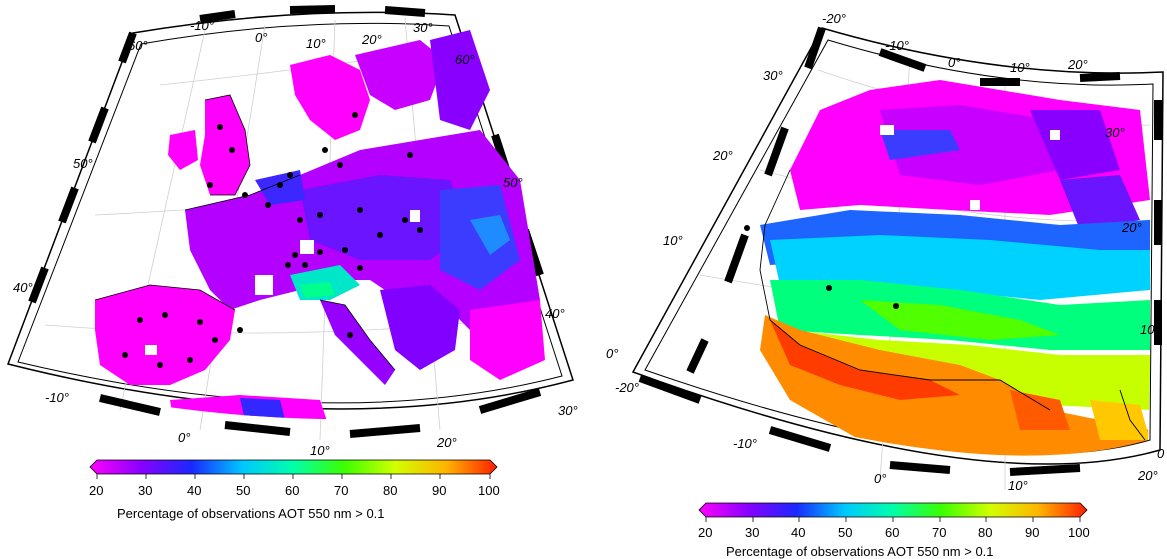 This screenshot has height=559, width=1167. I want to click on europe-lat-labels-left: 60° 50° 40°, so click(80, 166).